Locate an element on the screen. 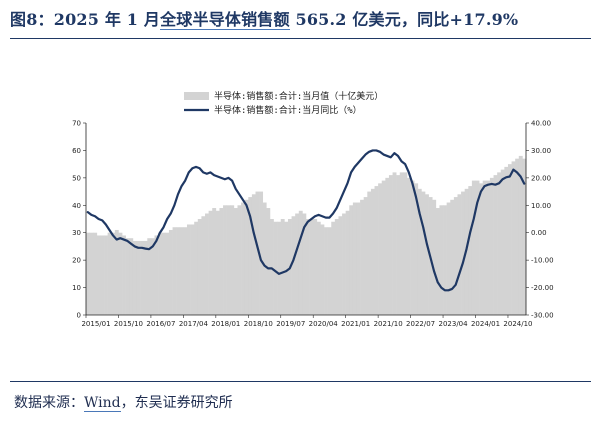 The image size is (601, 422). y-left-tick-label: 40 is located at coordinates (76, 206).